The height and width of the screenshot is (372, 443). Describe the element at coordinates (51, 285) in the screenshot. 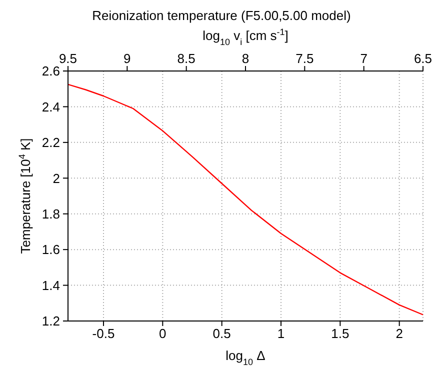

I see `y-tick-label: 1.4` at that location.